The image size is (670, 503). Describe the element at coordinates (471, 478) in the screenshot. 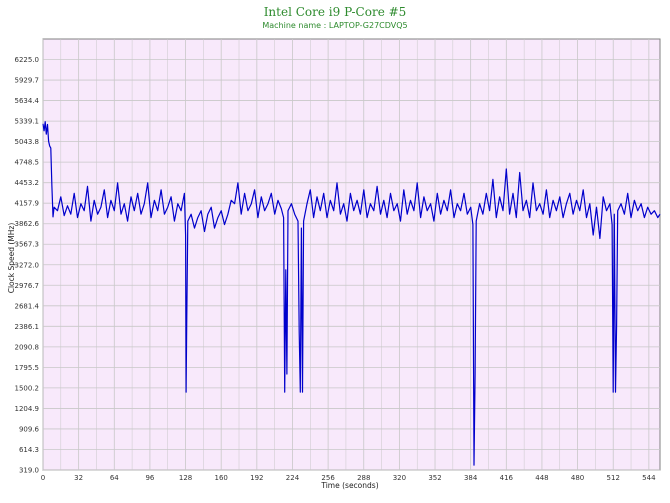

I see `x-tick-label: 384` at that location.